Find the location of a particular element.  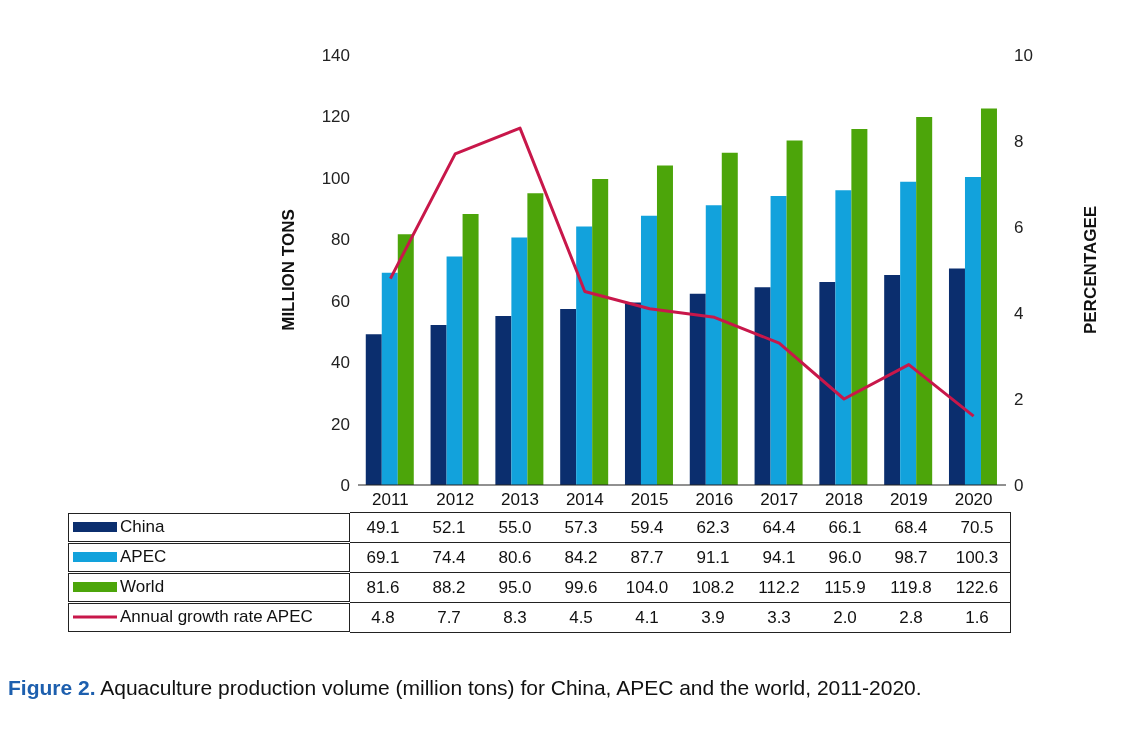

data-label: 2.8 is located at coordinates (911, 617).